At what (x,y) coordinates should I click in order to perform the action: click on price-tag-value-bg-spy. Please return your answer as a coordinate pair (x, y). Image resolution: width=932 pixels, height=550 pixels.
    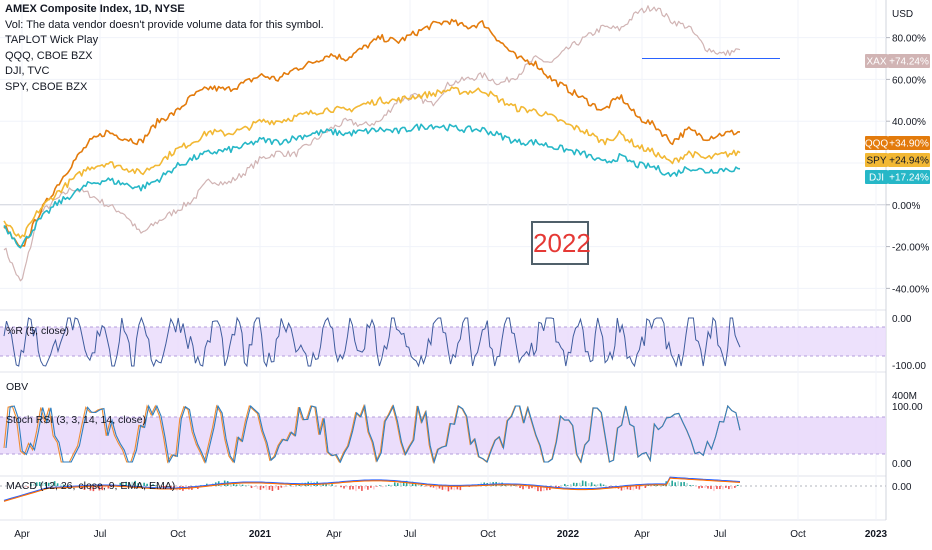
    Looking at the image, I should click on (909, 160).